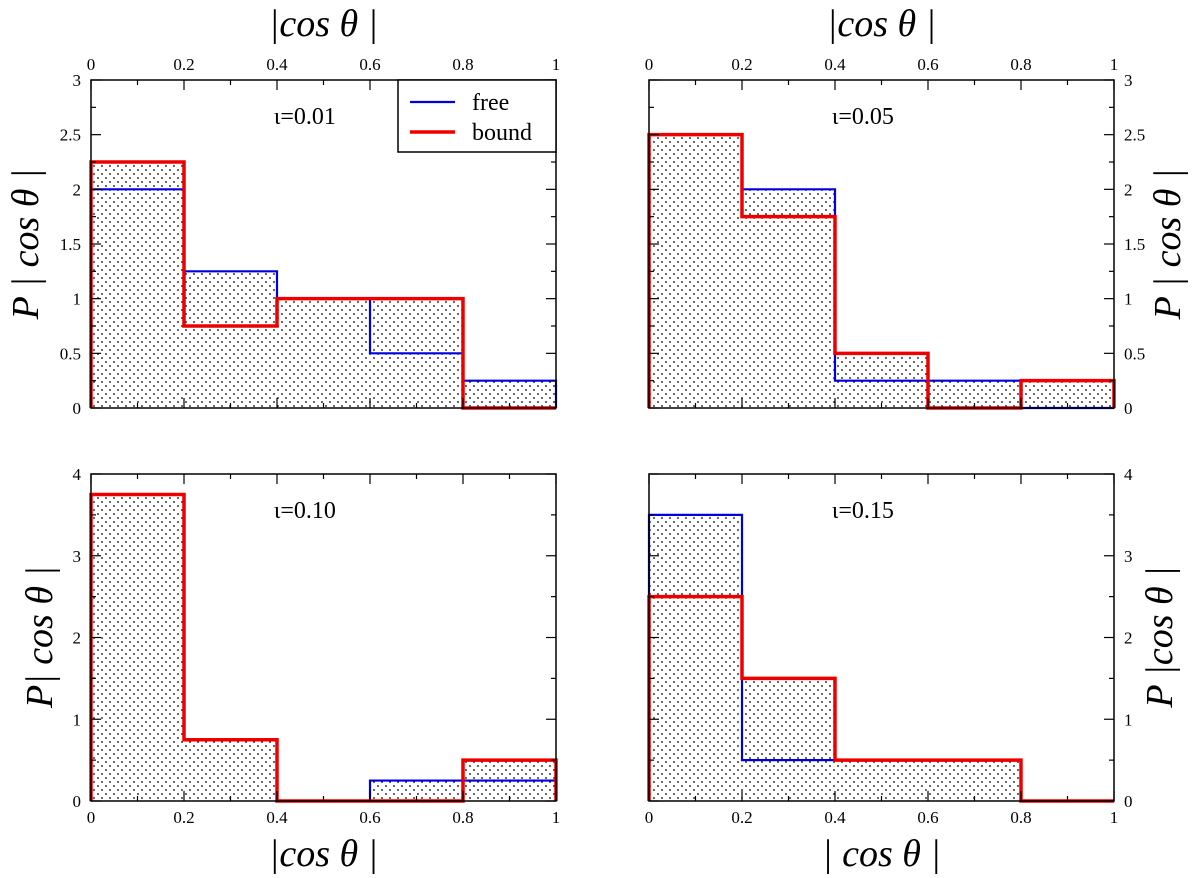 The height and width of the screenshot is (878, 1200). Describe the element at coordinates (863, 511) in the screenshot. I see `panel-annotation: ι=0.15` at that location.